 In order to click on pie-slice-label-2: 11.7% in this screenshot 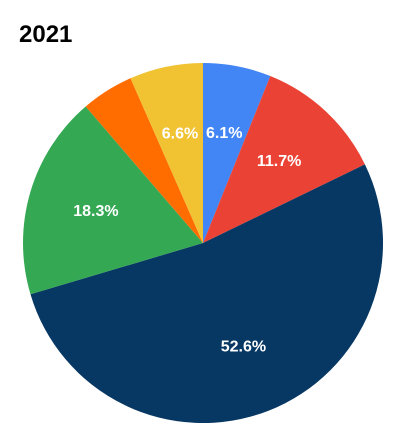, I will do `click(279, 161)`.